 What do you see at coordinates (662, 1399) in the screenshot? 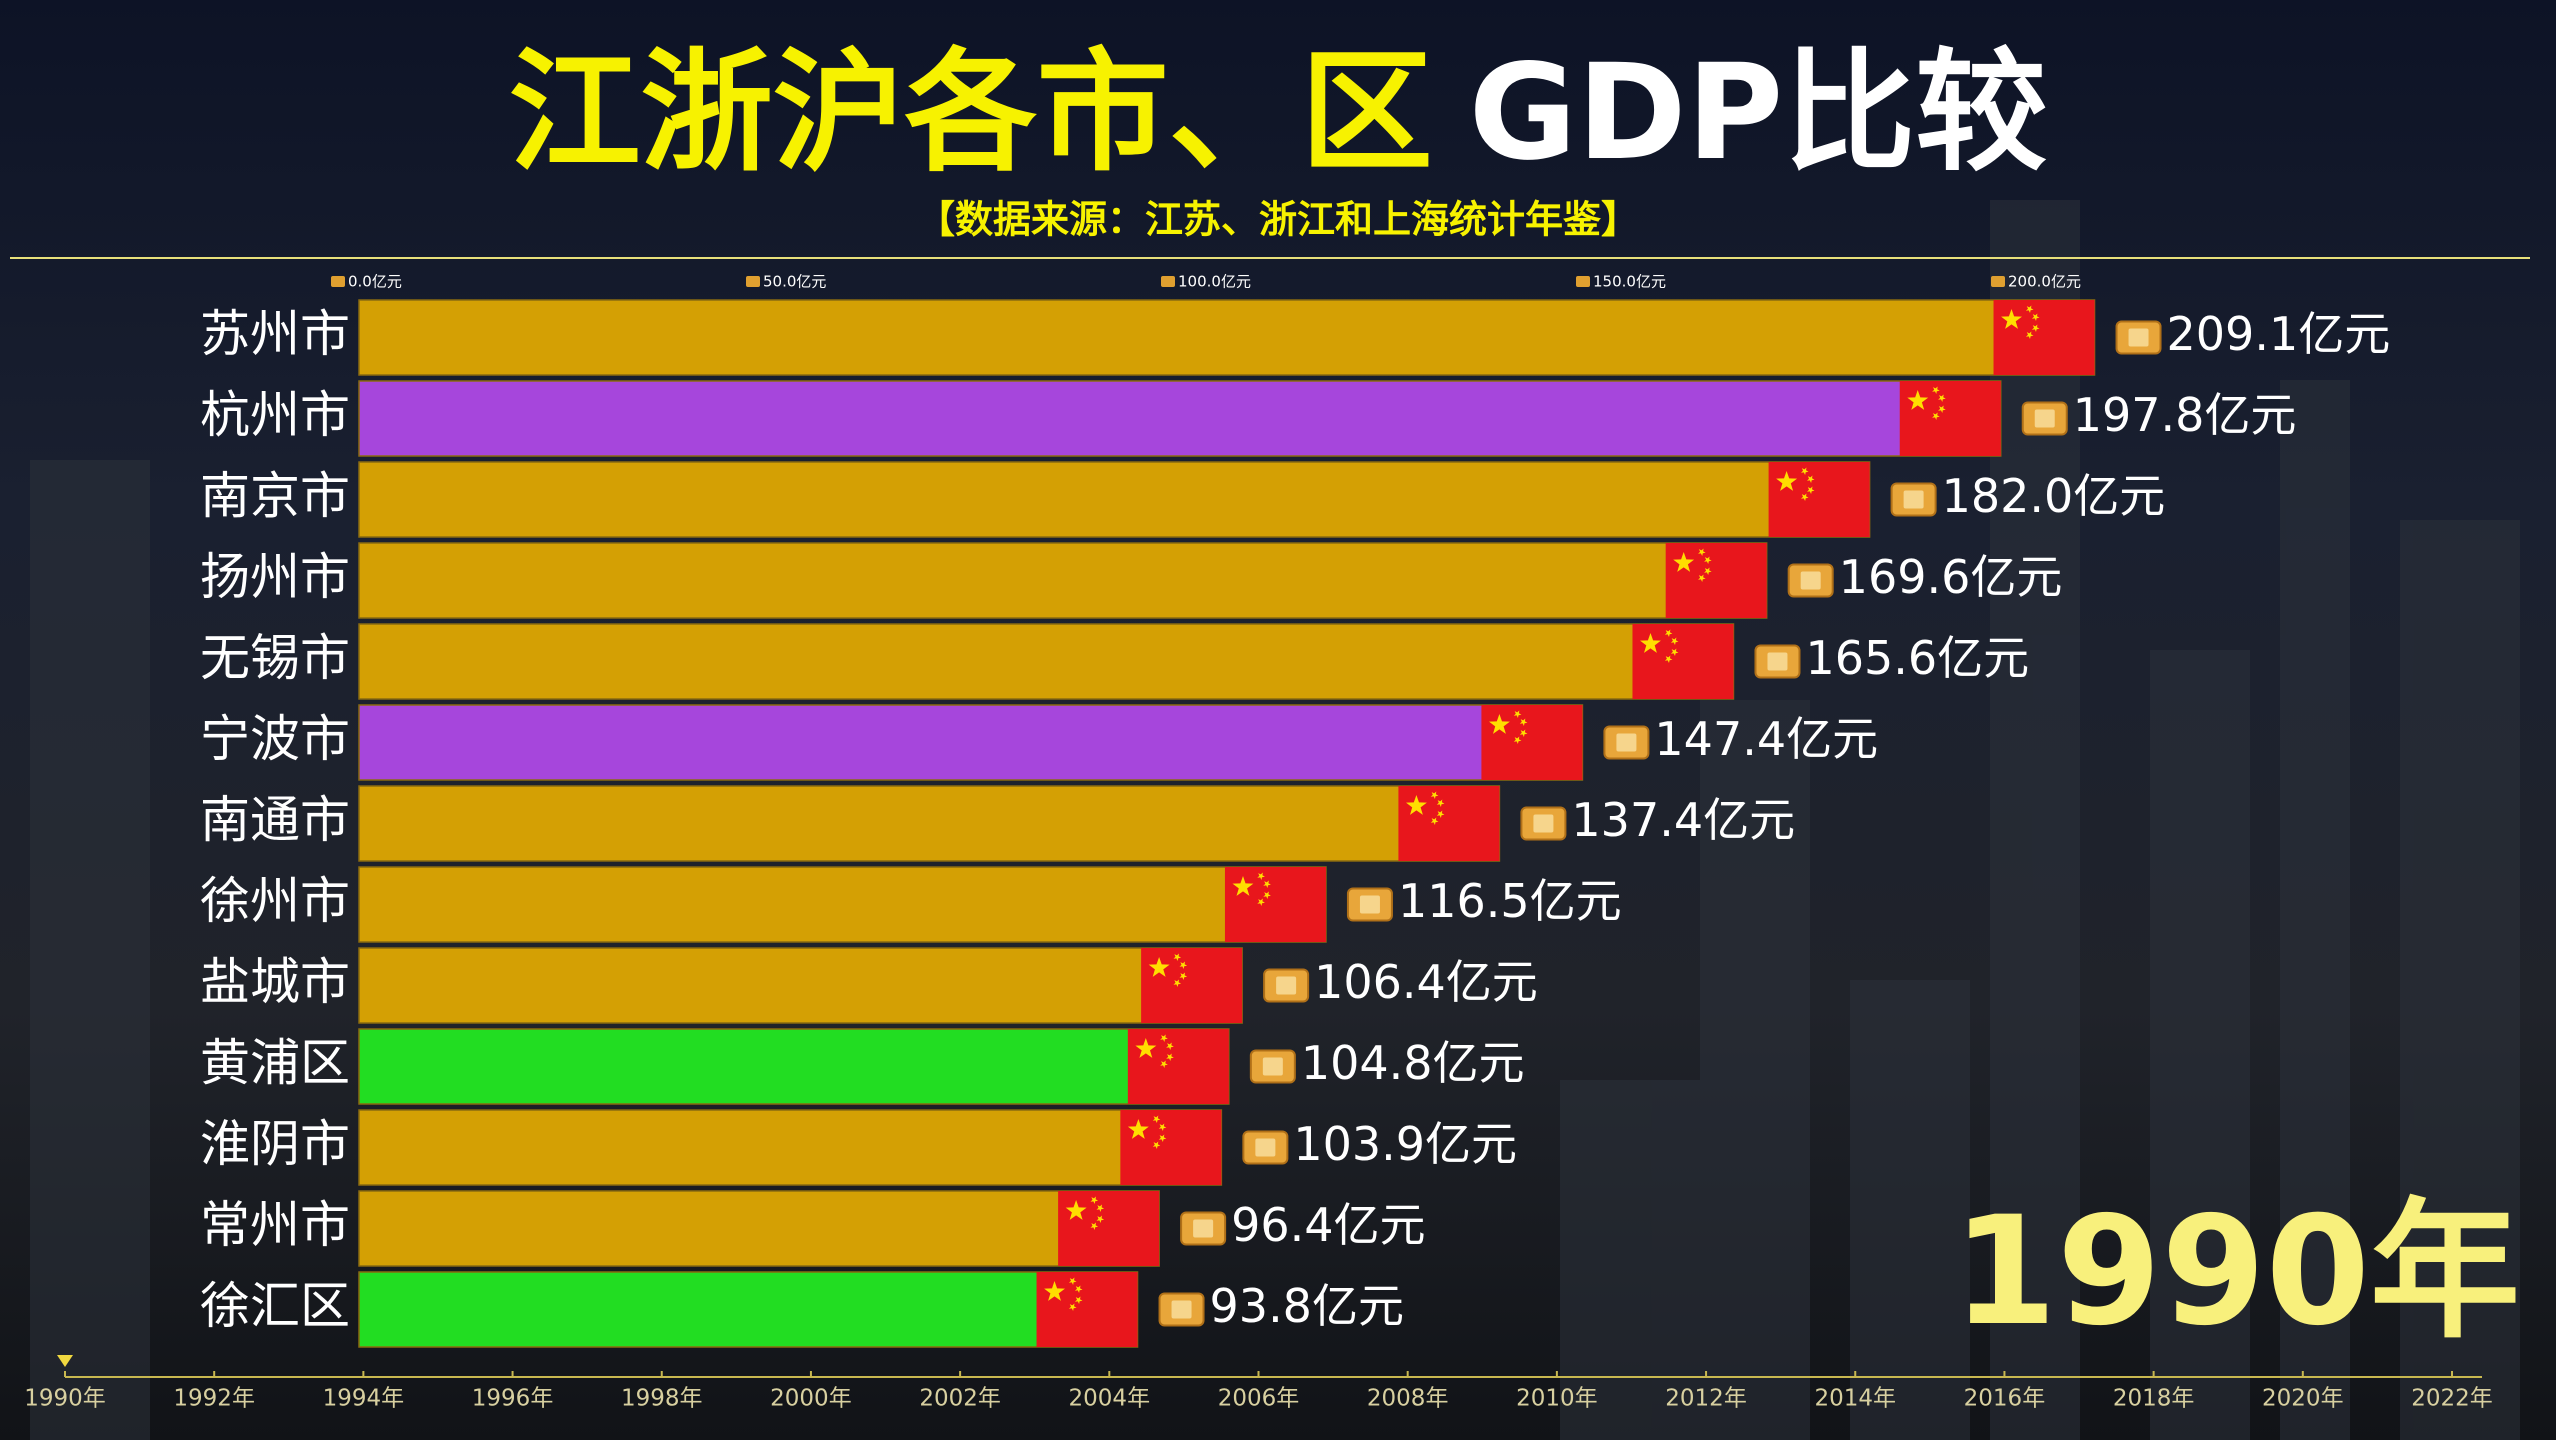
I see `timeline-label: 1998年` at bounding box center [662, 1399].